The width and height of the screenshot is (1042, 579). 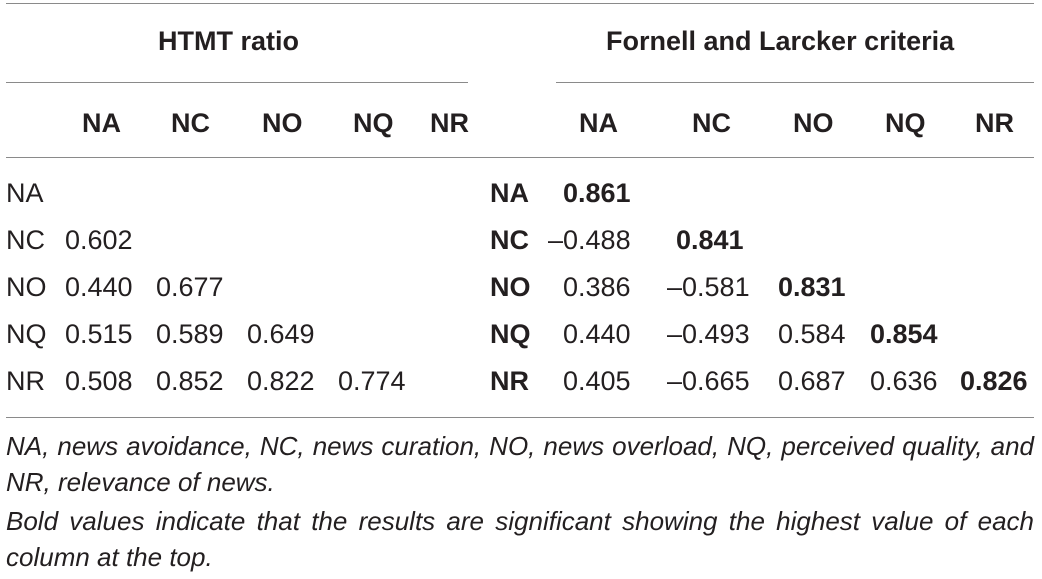 I want to click on htmt-cell: 0.677, so click(x=190, y=287).